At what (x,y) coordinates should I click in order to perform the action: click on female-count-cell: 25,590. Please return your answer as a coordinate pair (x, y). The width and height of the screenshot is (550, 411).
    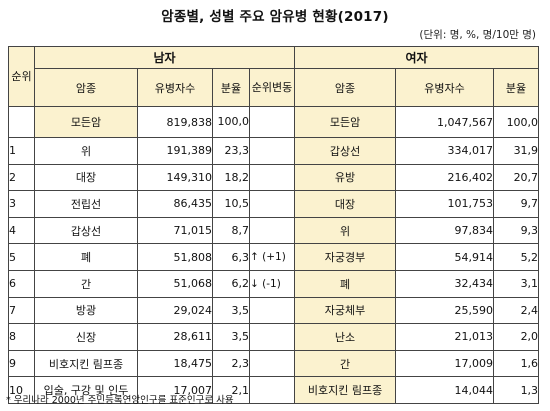
    Looking at the image, I should click on (445, 310).